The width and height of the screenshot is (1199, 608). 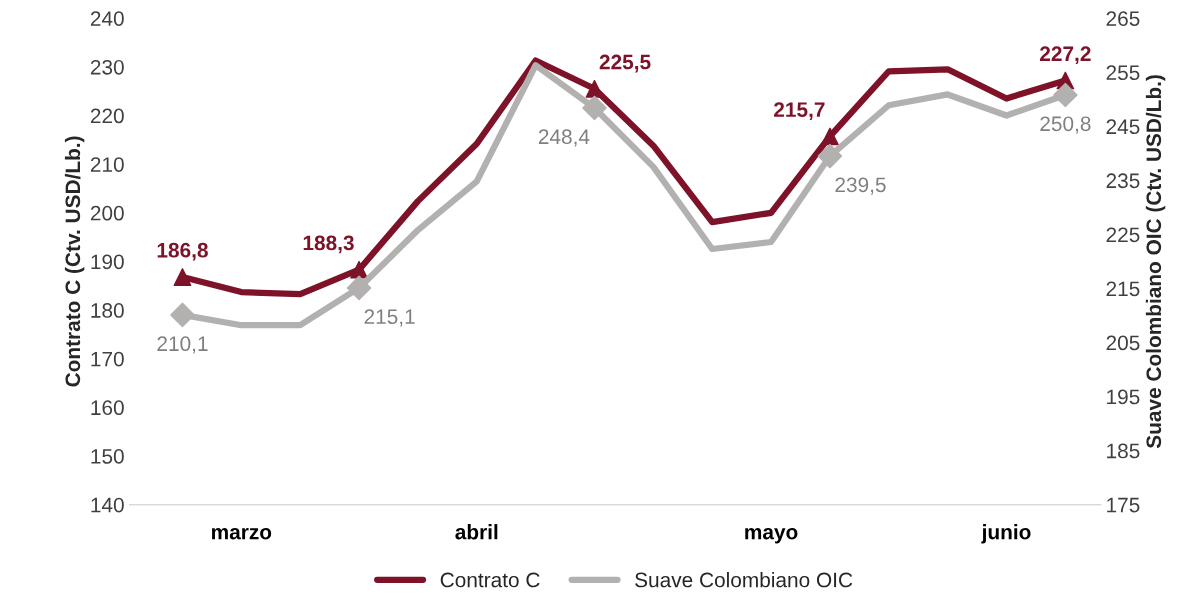 I want to click on y2-tick-label: 225, so click(x=1123, y=235).